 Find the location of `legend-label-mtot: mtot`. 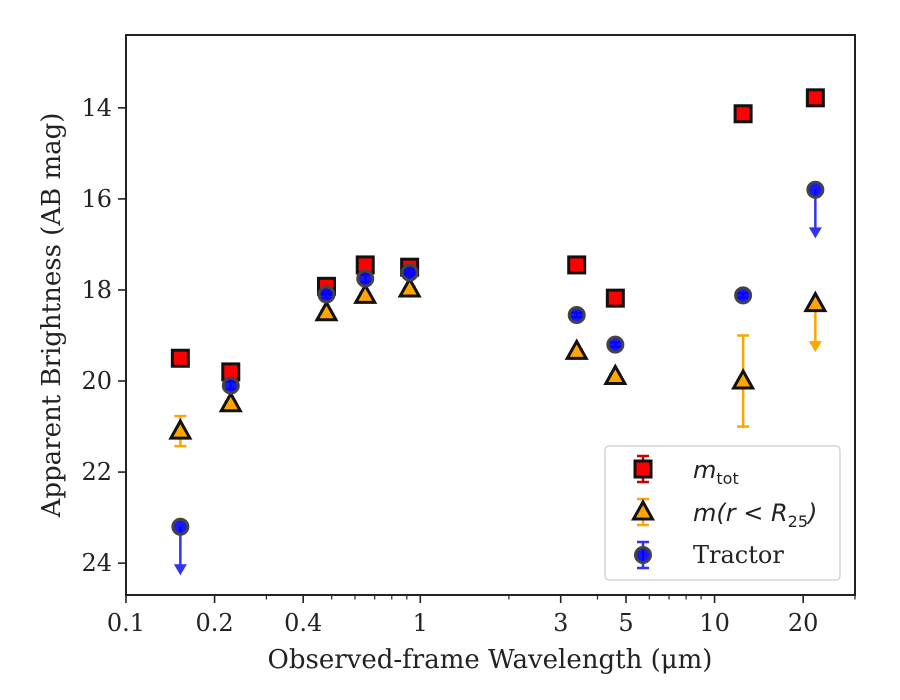

legend-label-mtot: mtot is located at coordinates (716, 472).